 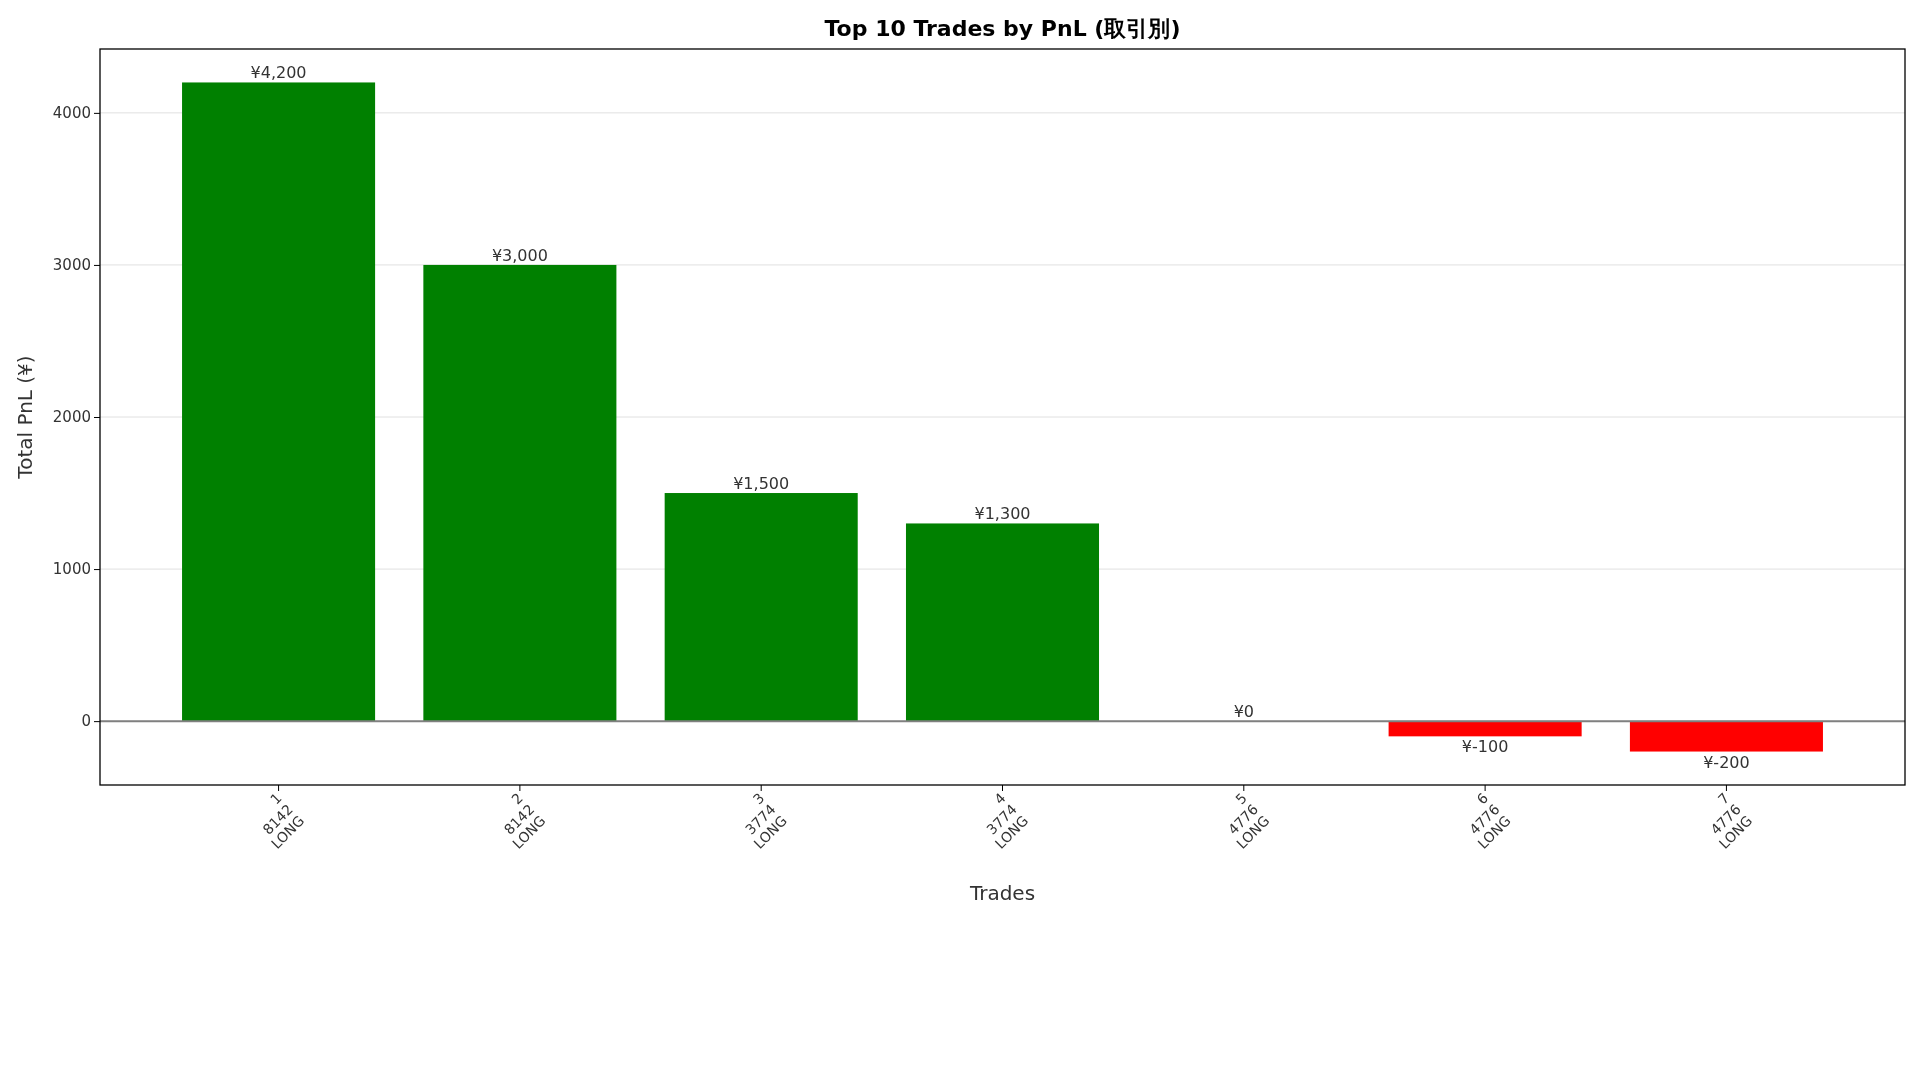 I want to click on data-label: ¥4,200, so click(x=278, y=73).